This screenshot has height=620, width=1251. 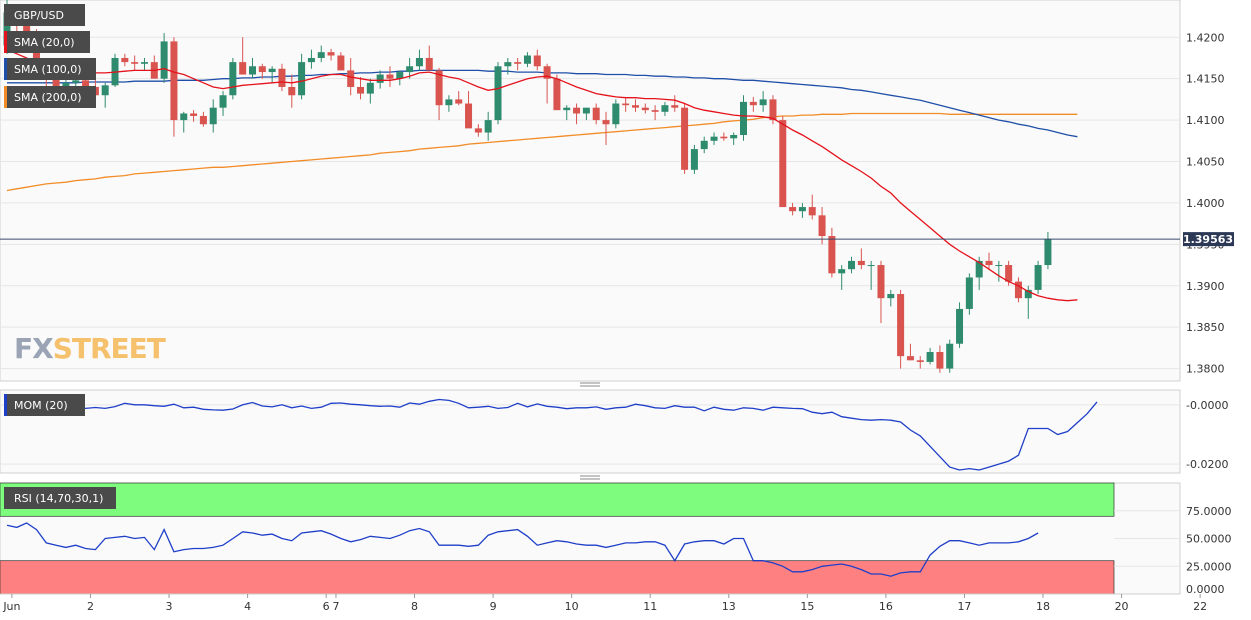 What do you see at coordinates (964, 606) in the screenshot?
I see `x-tick-label: 17` at bounding box center [964, 606].